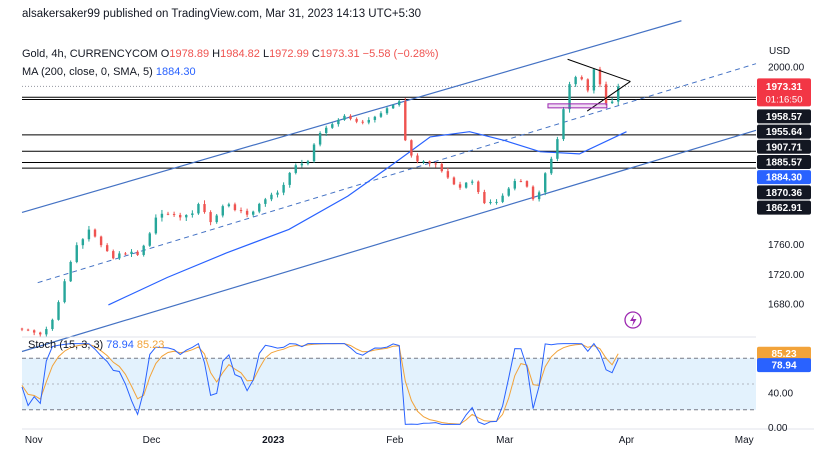  What do you see at coordinates (42, 345) in the screenshot?
I see `stoch-name: Stoch` at bounding box center [42, 345].